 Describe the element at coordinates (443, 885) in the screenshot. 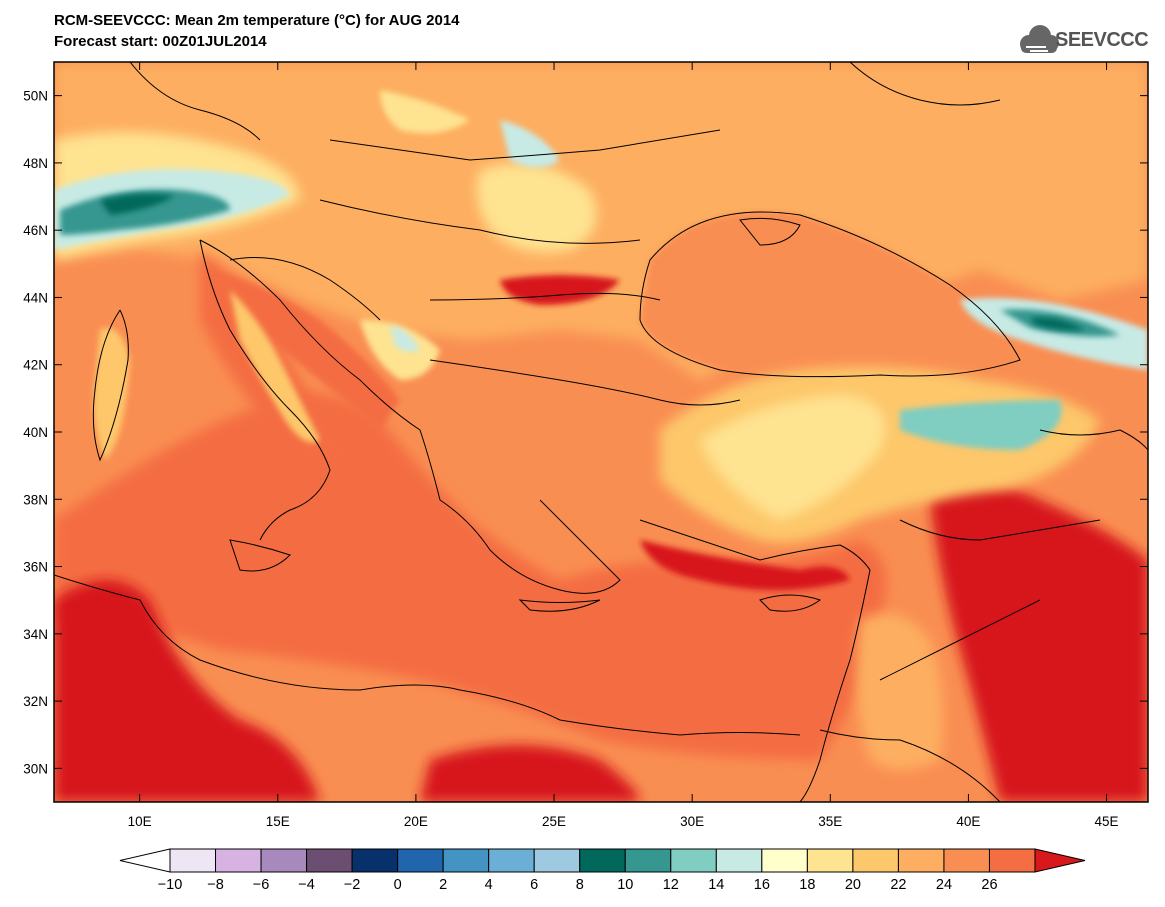

I see `colorbar-label: 2` at that location.